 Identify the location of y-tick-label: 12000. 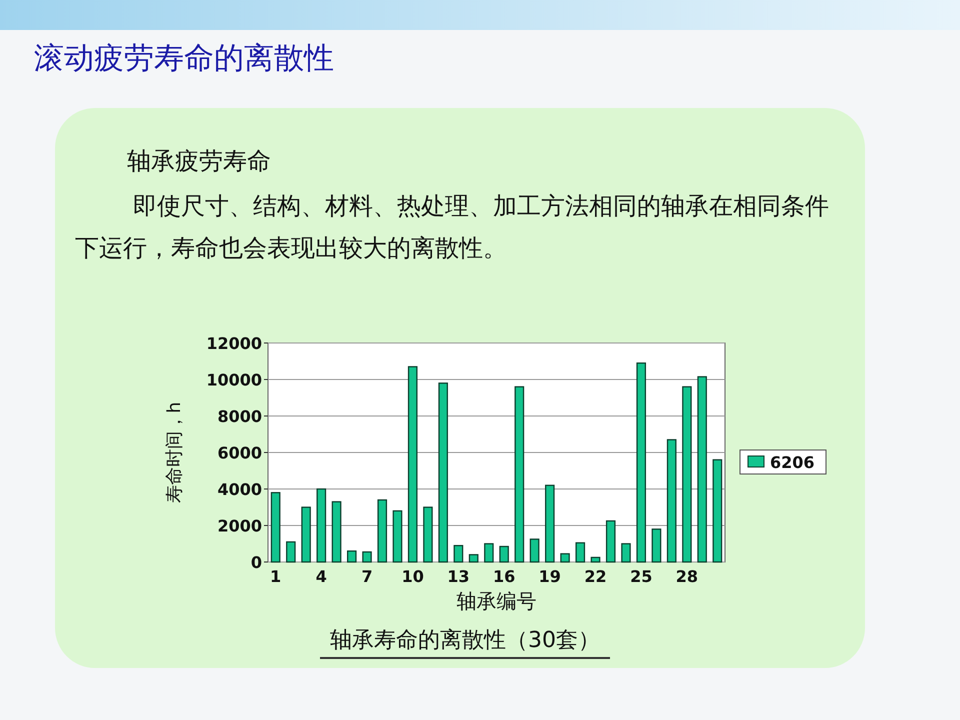
(234, 343).